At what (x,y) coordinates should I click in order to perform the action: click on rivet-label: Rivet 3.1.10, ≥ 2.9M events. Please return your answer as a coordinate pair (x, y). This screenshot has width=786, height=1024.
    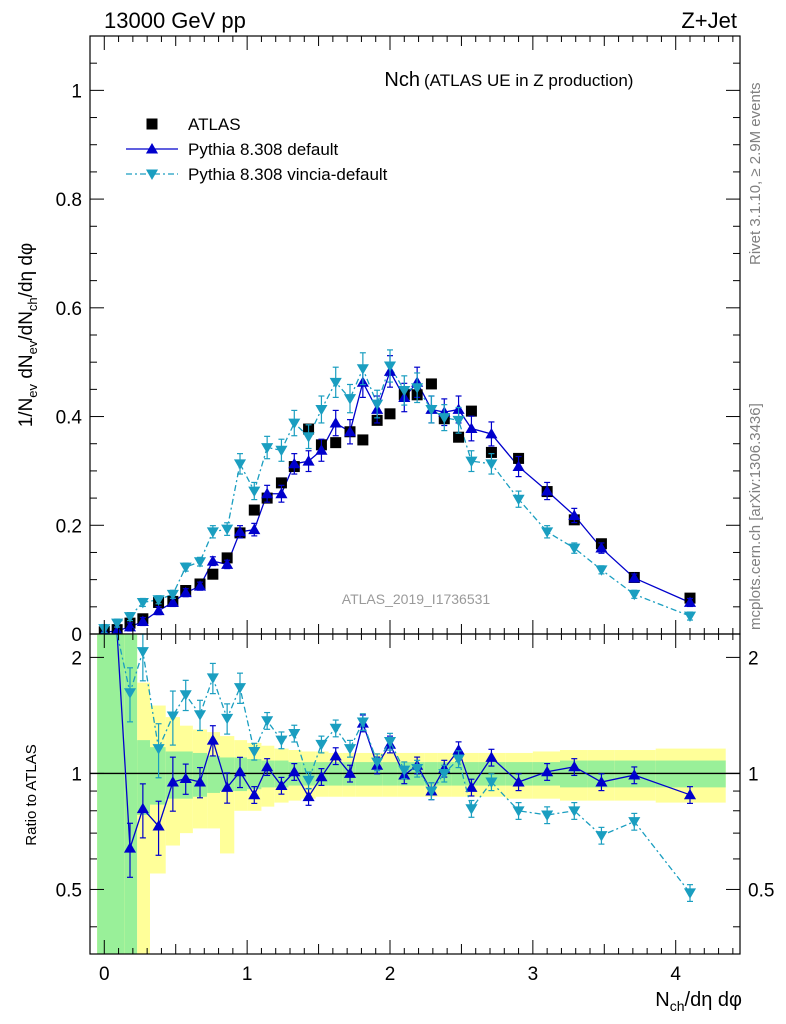
    Looking at the image, I should click on (755, 174).